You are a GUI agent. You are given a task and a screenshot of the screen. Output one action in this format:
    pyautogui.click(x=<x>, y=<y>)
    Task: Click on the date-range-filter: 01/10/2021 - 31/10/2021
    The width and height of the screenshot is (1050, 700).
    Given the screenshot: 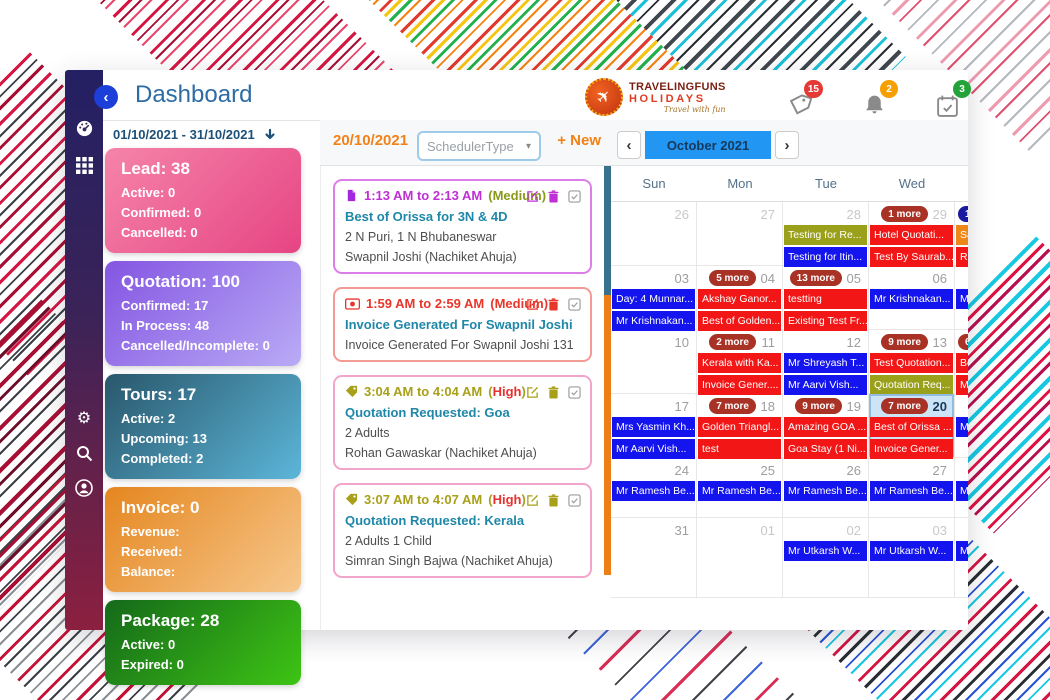 What is the action you would take?
    pyautogui.click(x=195, y=134)
    